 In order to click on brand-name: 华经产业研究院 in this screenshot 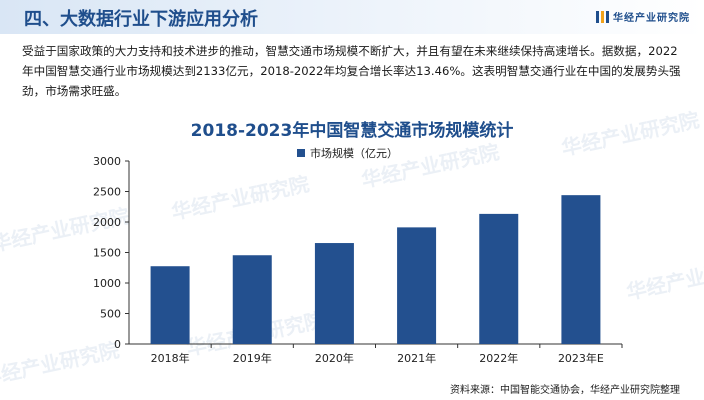, I will do `click(651, 18)`.